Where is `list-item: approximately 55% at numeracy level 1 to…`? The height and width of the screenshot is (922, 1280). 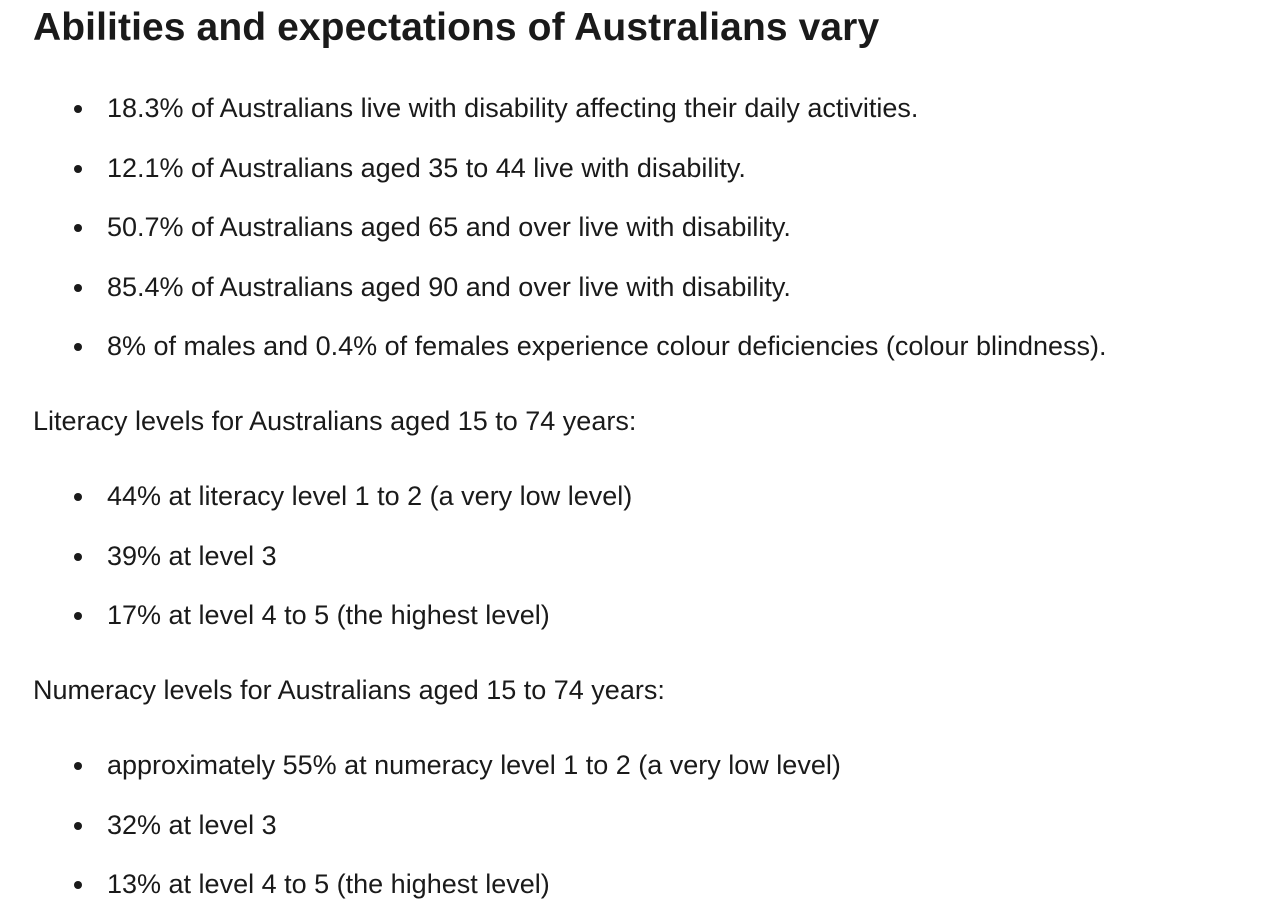 list-item: approximately 55% at numeracy level 1 to… is located at coordinates (437, 773).